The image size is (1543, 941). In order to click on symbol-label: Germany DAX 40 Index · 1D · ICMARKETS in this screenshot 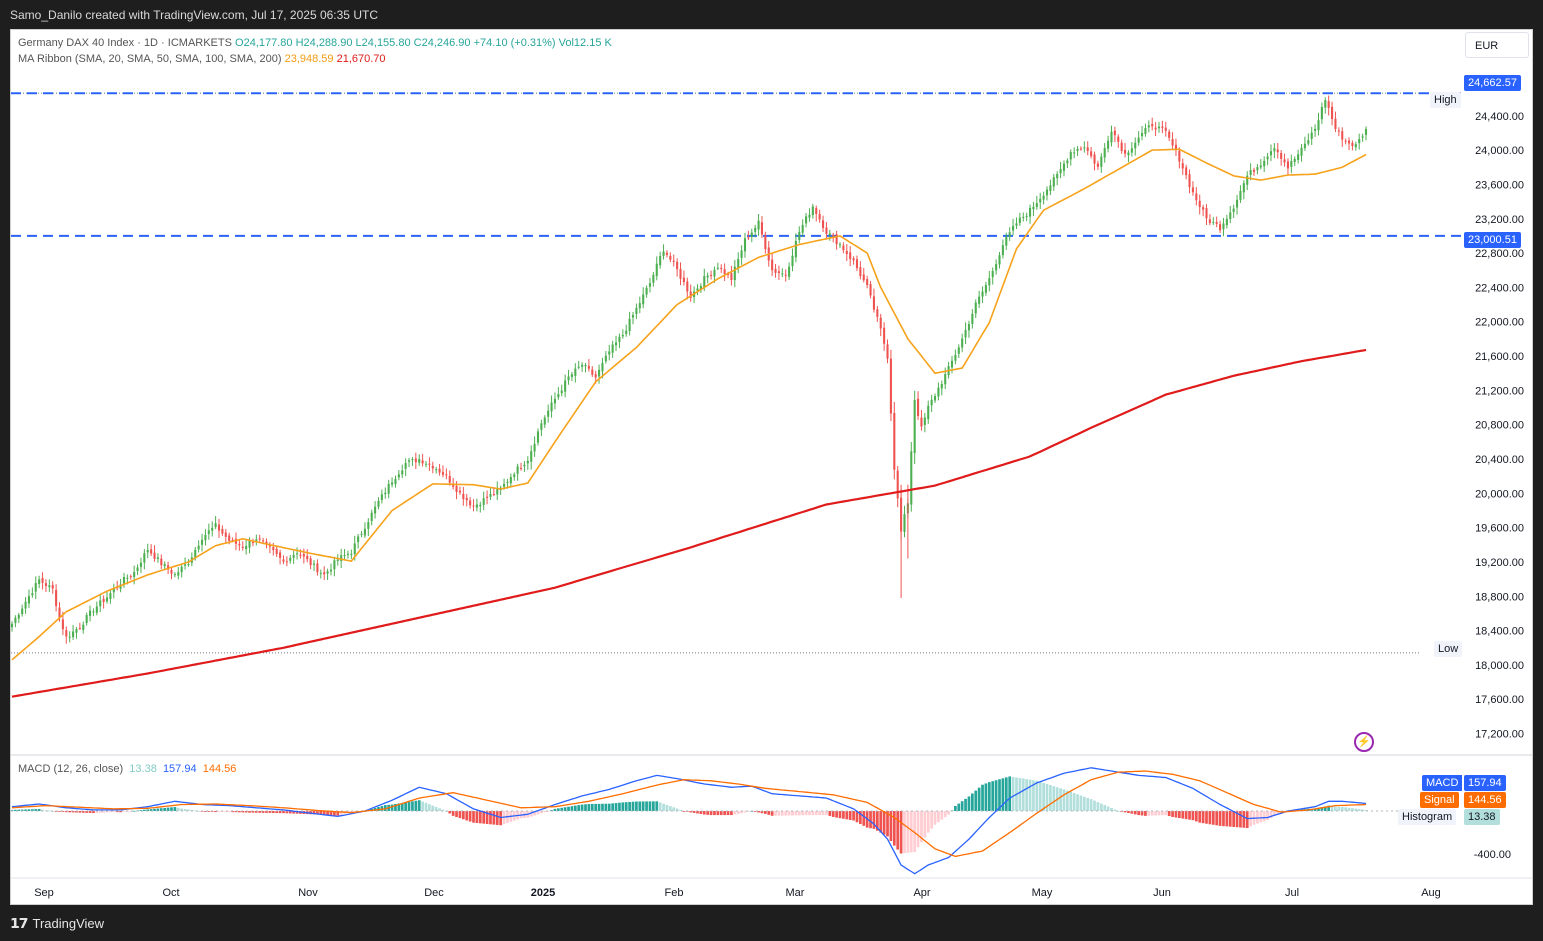, I will do `click(125, 43)`.